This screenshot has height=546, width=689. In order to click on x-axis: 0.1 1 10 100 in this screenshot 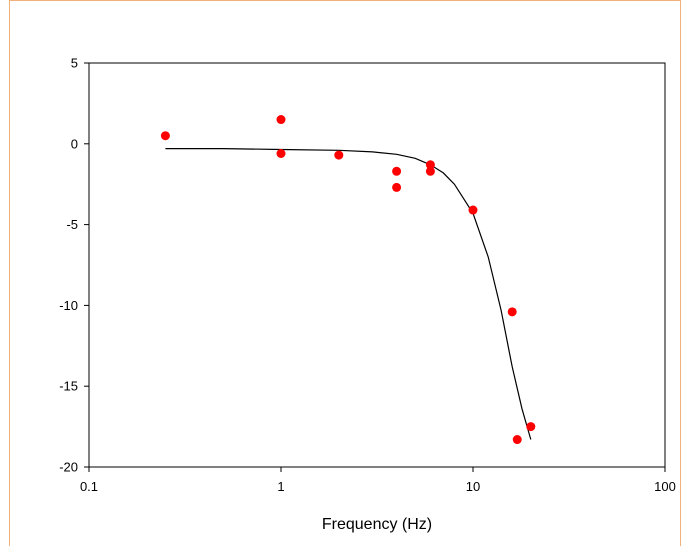, I will do `click(378, 480)`.